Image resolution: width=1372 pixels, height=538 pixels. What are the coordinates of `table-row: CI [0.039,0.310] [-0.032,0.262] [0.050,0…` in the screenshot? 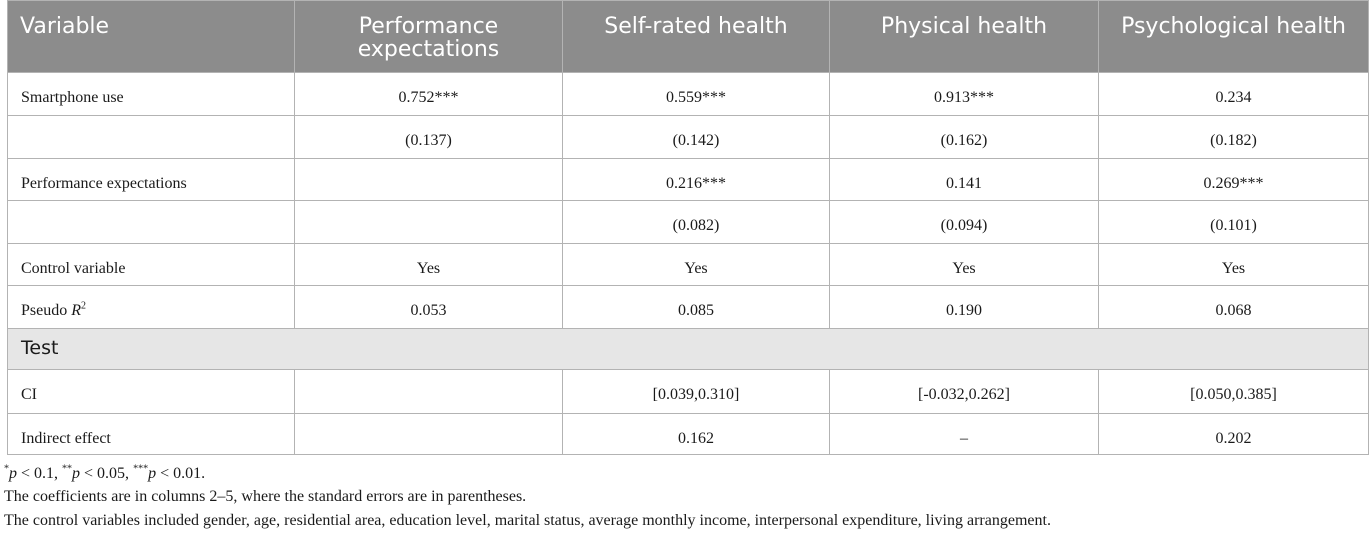 It's located at (688, 391).